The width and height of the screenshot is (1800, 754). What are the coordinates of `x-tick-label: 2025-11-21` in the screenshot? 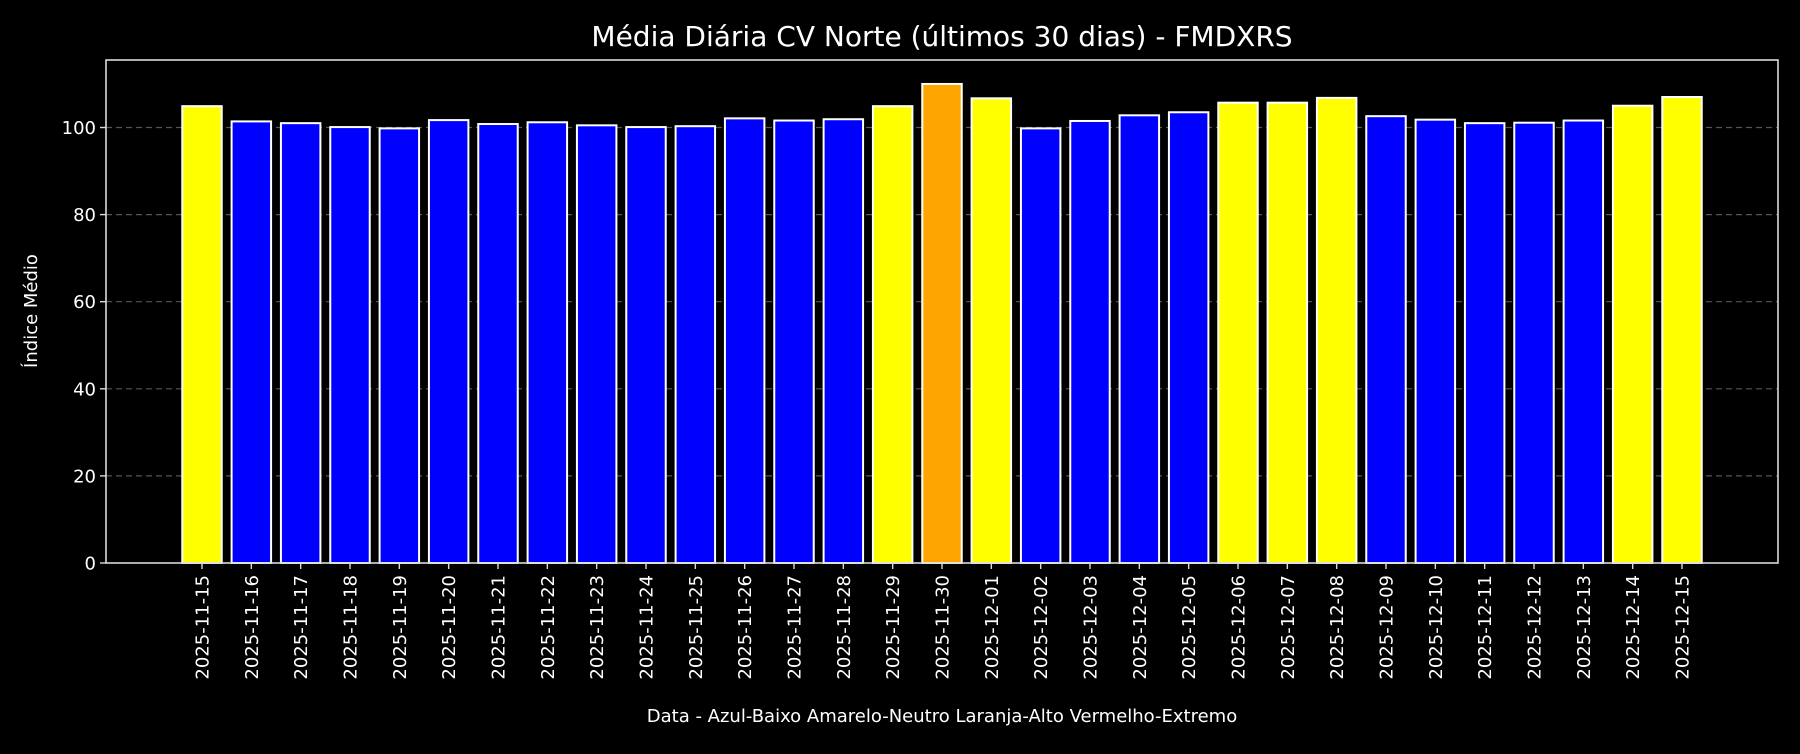 It's located at (499, 627).